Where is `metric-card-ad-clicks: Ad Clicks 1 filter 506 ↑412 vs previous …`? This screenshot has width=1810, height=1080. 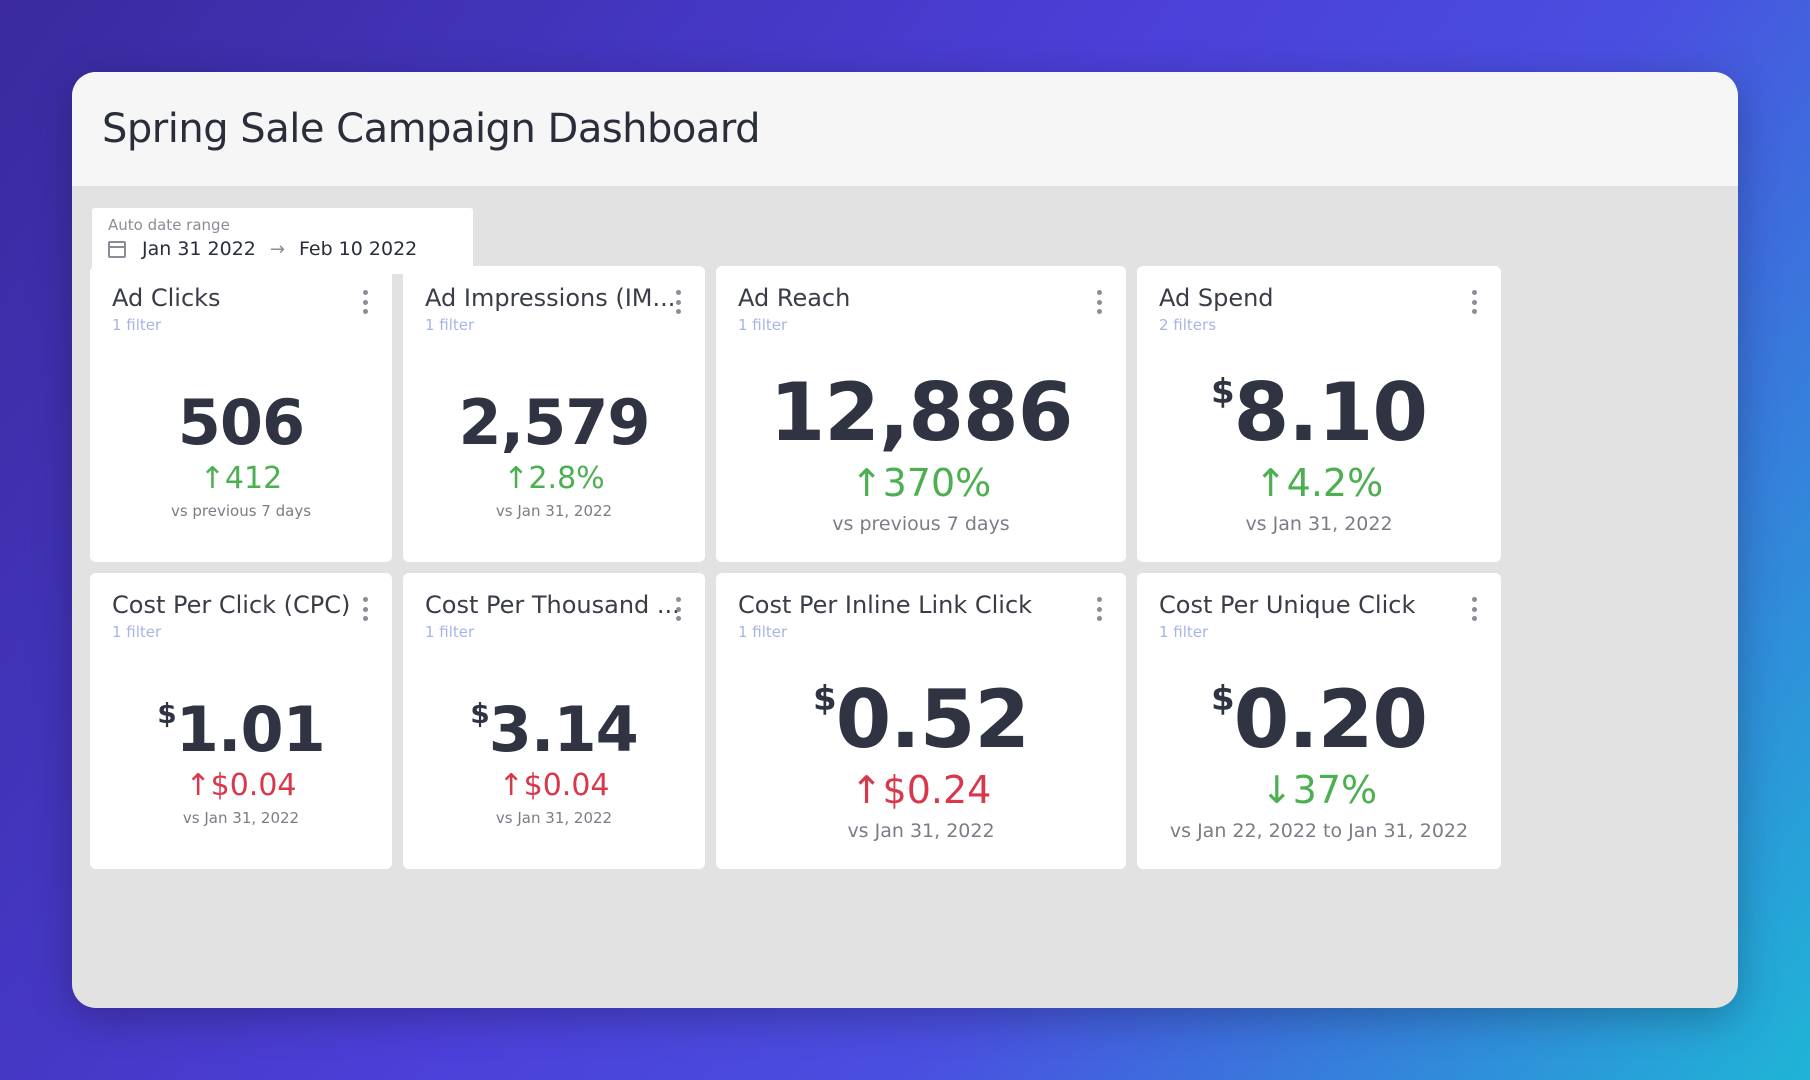 metric-card-ad-clicks: Ad Clicks 1 filter 506 ↑412 vs previous … is located at coordinates (241, 414).